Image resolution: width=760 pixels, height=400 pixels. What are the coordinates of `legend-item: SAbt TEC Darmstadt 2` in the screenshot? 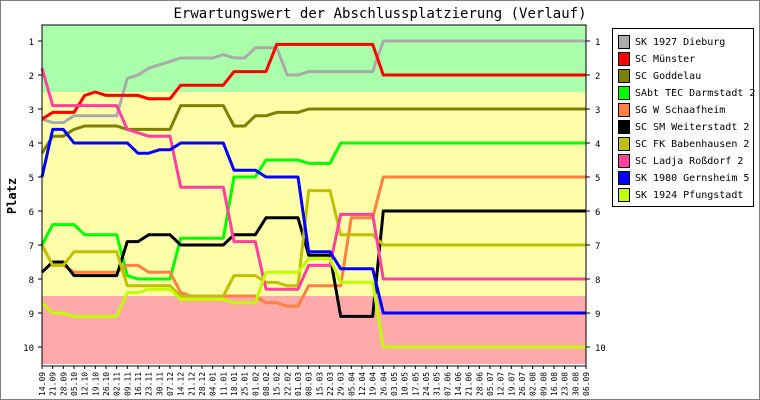 It's located at (686, 93).